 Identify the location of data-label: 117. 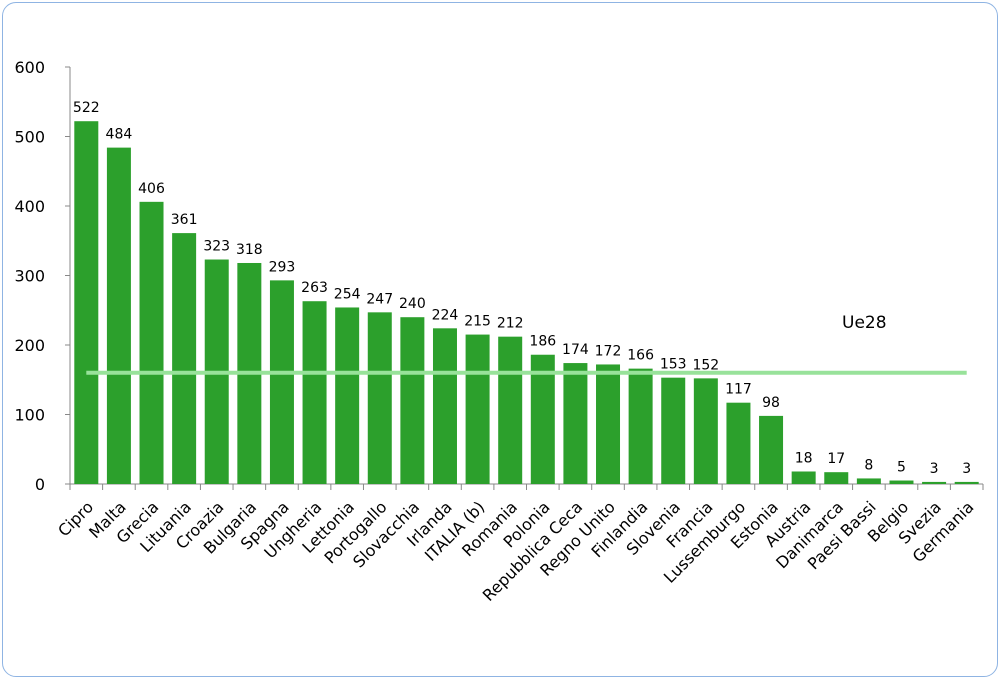
(738, 390).